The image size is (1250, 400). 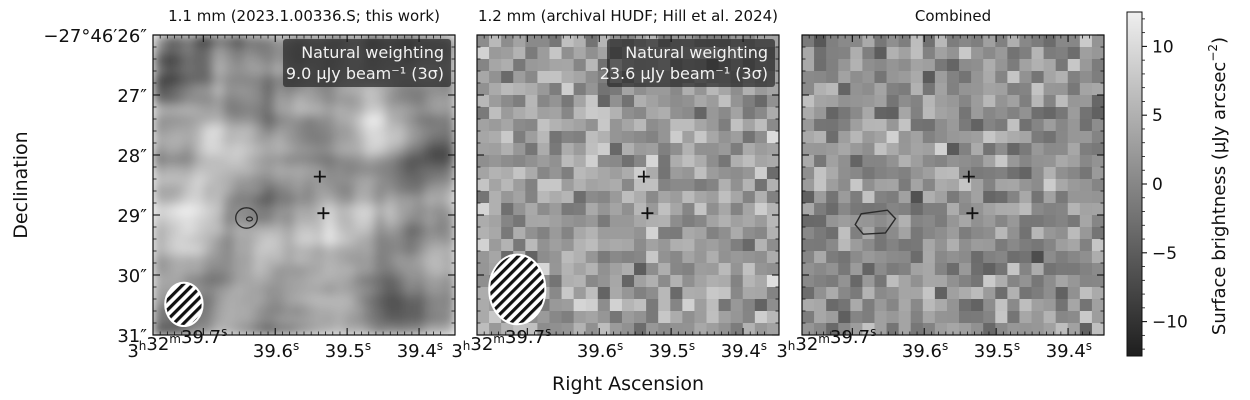 What do you see at coordinates (304, 16) in the screenshot?
I see `panel-title: 1.1 mm (2023.1.00336.S; this work)` at bounding box center [304, 16].